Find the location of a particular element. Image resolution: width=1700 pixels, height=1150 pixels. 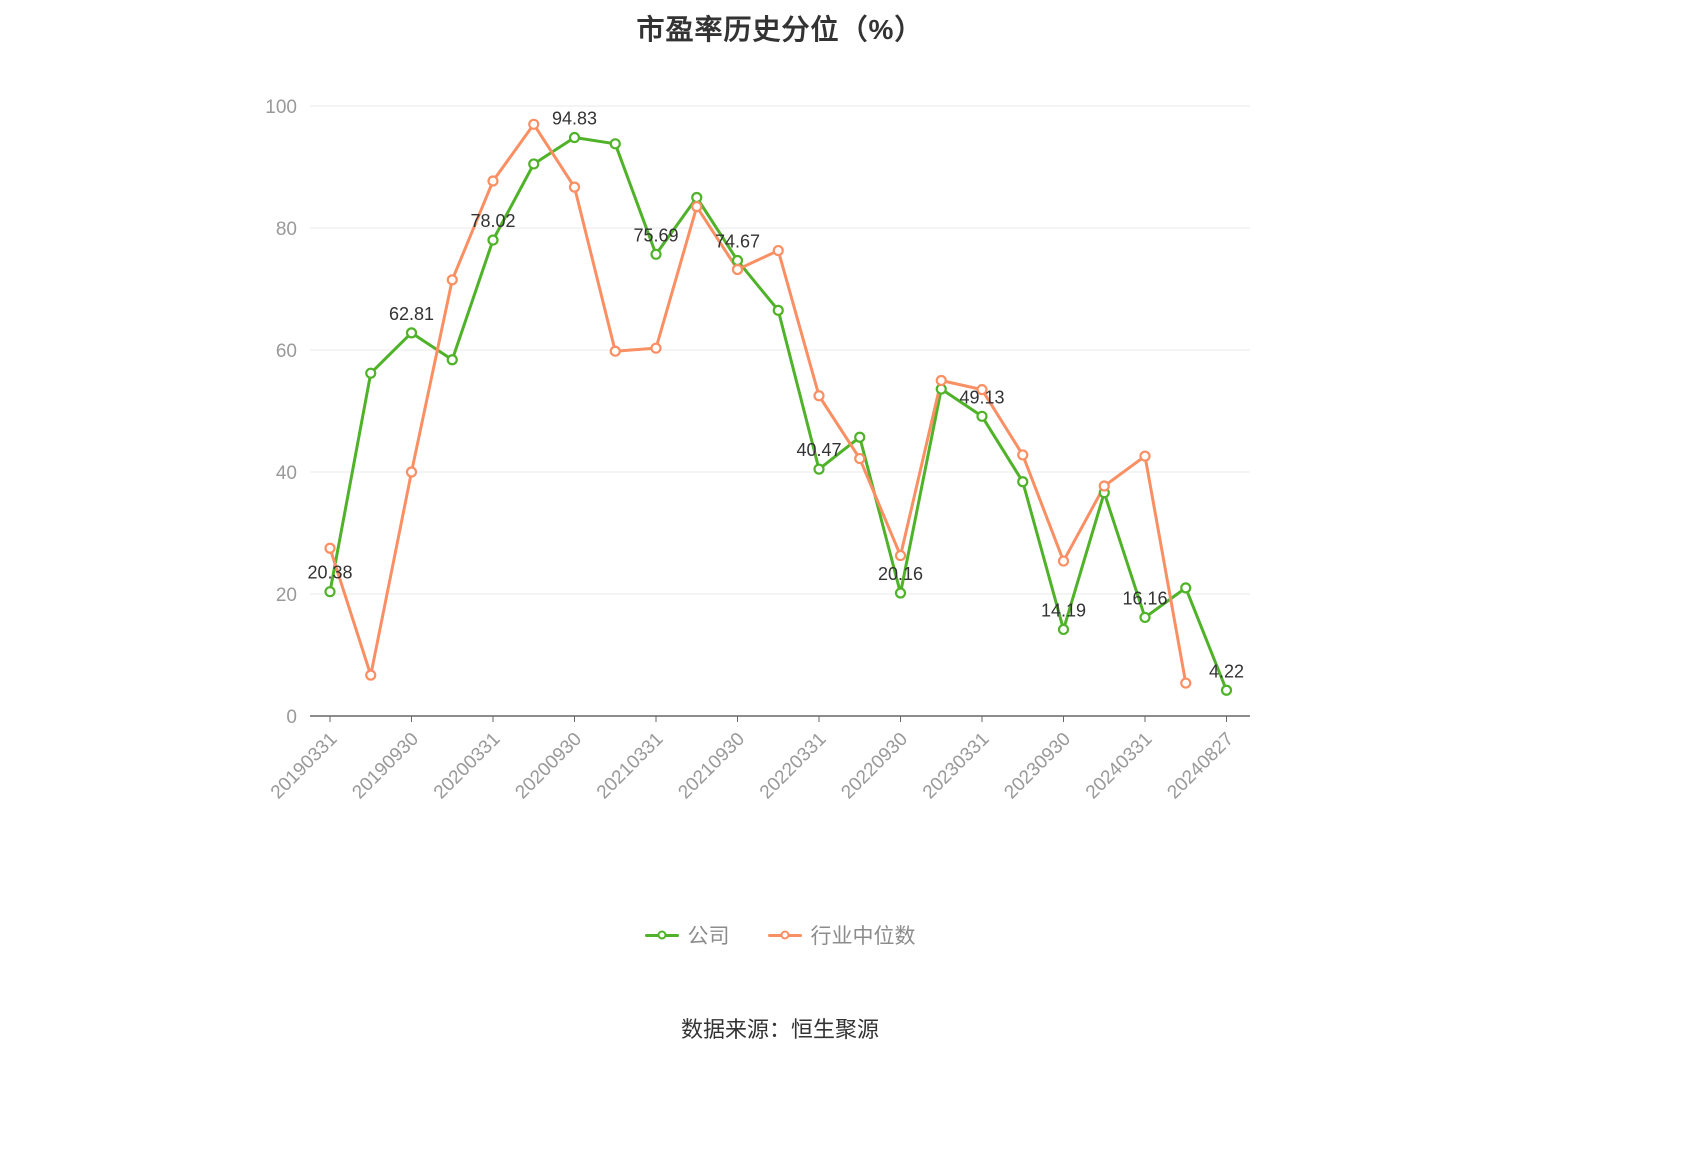

y-axis-tick-label: 100 is located at coordinates (281, 107).